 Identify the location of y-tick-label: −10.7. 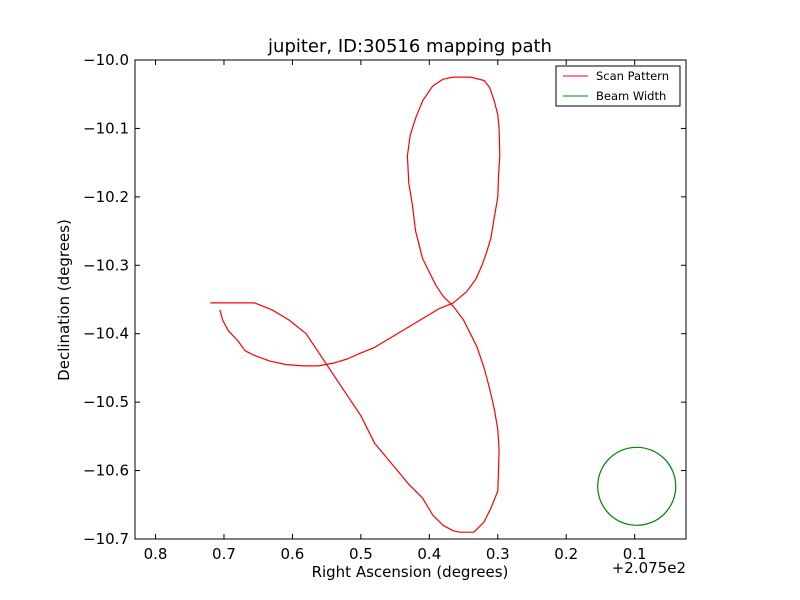
(106, 539).